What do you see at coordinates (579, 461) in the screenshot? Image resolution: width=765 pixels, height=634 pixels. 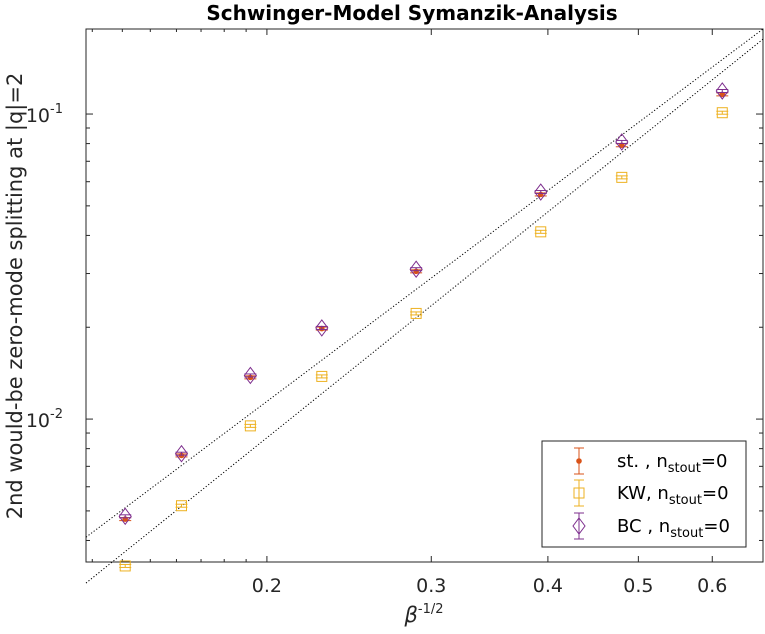 I see `legend-marker-st` at bounding box center [579, 461].